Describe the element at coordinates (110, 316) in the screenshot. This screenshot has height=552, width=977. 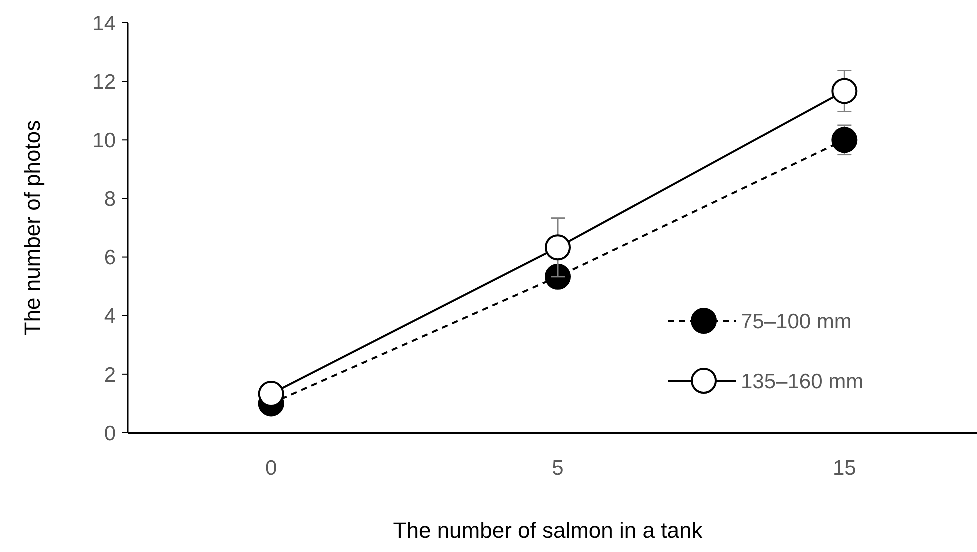
I see `y-tick-label: 4` at that location.